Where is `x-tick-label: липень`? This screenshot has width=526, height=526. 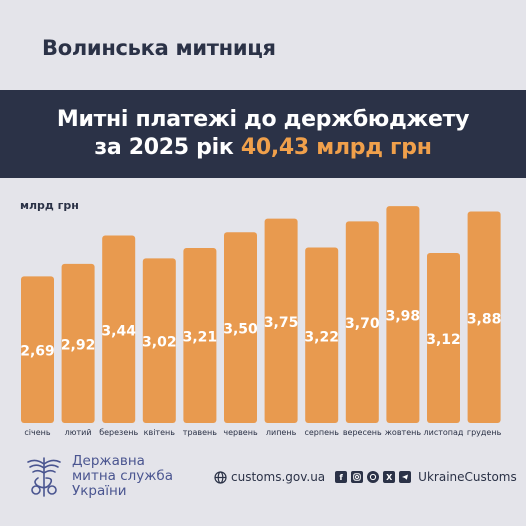
x-tick-label: липень is located at coordinates (281, 432).